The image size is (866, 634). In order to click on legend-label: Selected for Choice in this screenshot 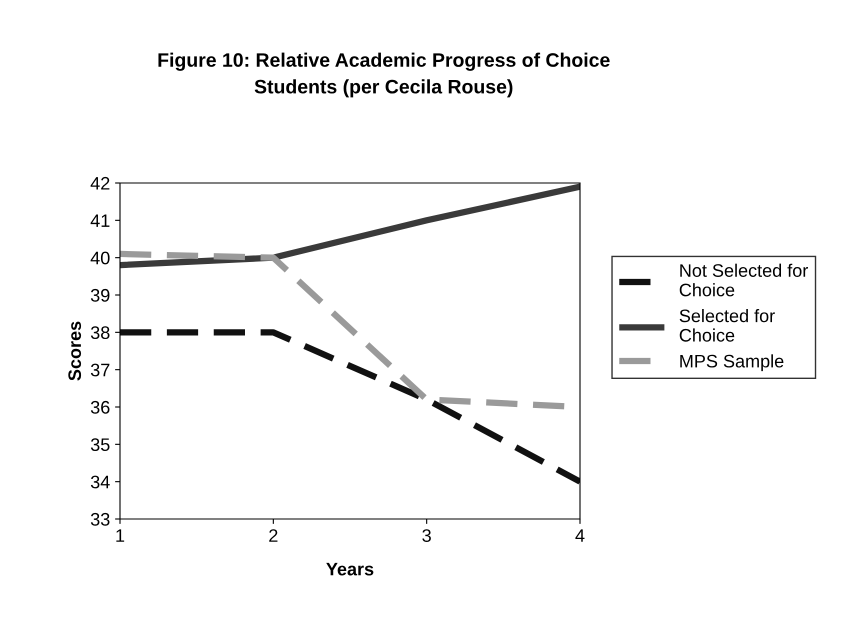, I will do `click(727, 325)`.